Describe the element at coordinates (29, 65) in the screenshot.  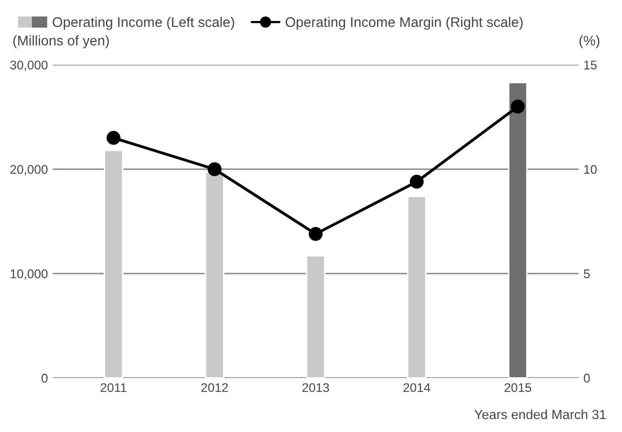
I see `y-tick-label: 30,000` at that location.